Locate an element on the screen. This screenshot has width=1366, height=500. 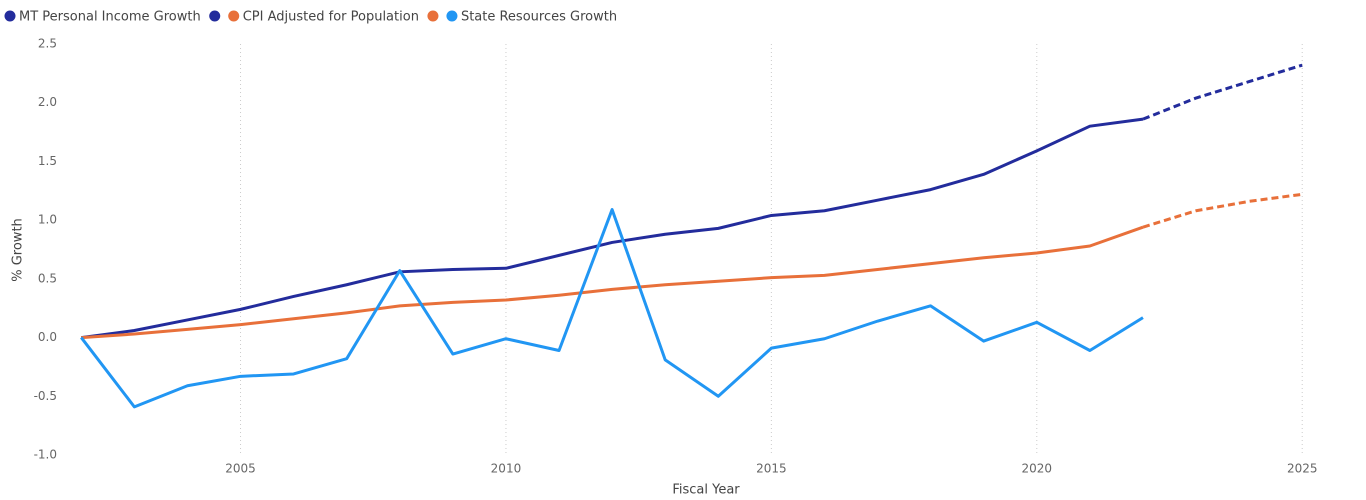
y-tick-label: 1.5 is located at coordinates (47, 161).